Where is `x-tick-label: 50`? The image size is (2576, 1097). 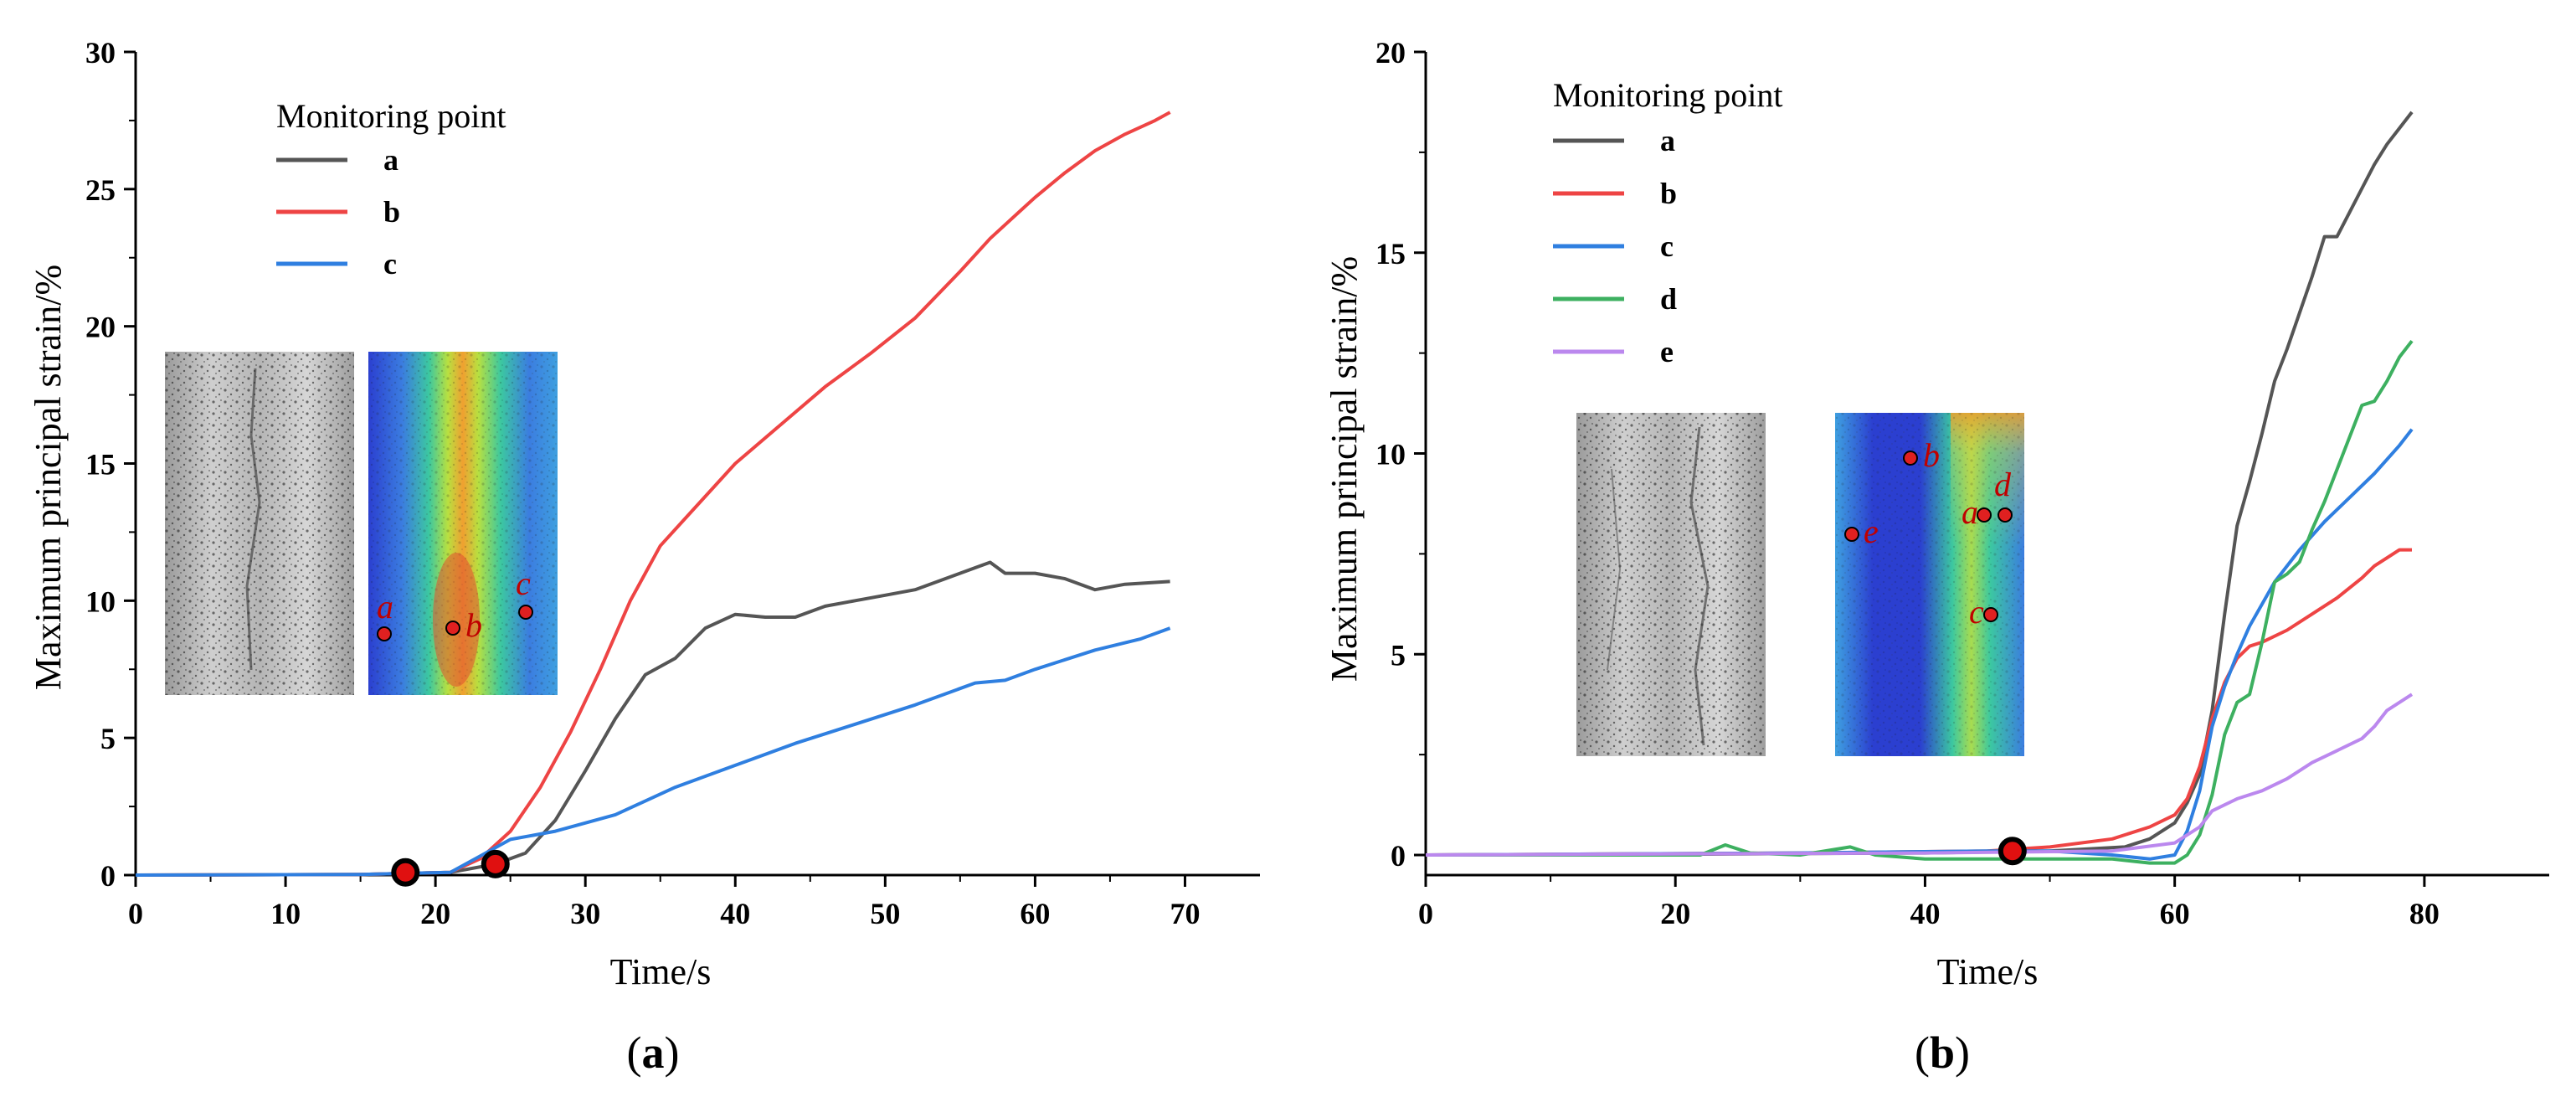
x-tick-label: 50 is located at coordinates (885, 913).